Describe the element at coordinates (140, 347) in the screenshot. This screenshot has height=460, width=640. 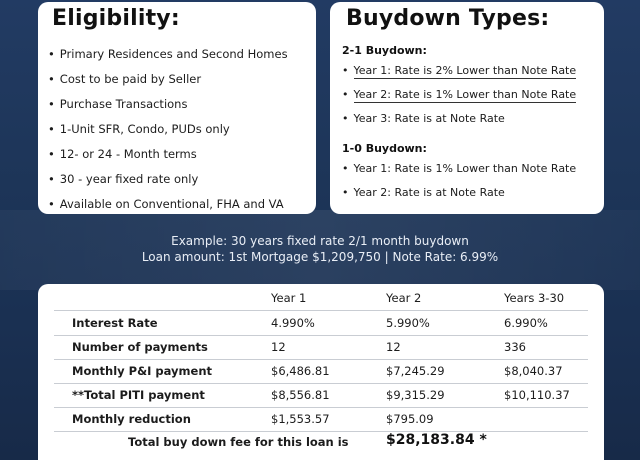
I see `row-label: Number of payments` at that location.